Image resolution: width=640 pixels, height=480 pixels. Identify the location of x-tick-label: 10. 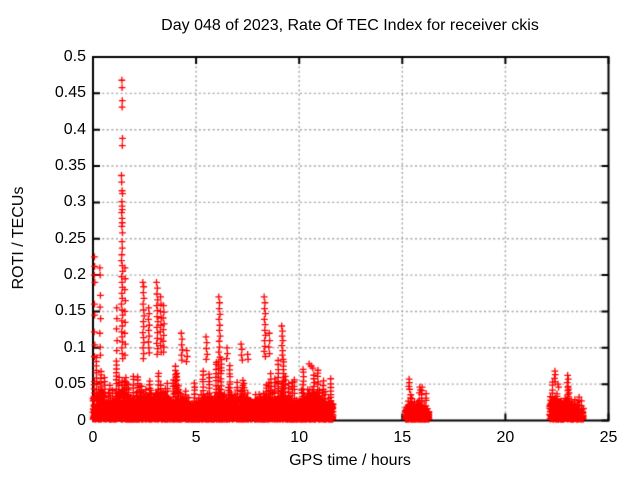
(299, 437).